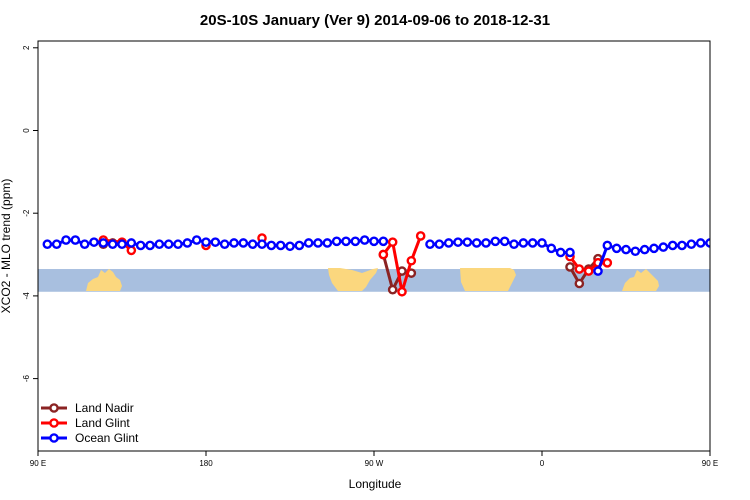  Describe the element at coordinates (375, 484) in the screenshot. I see `x-axis-label: Longitude` at that location.